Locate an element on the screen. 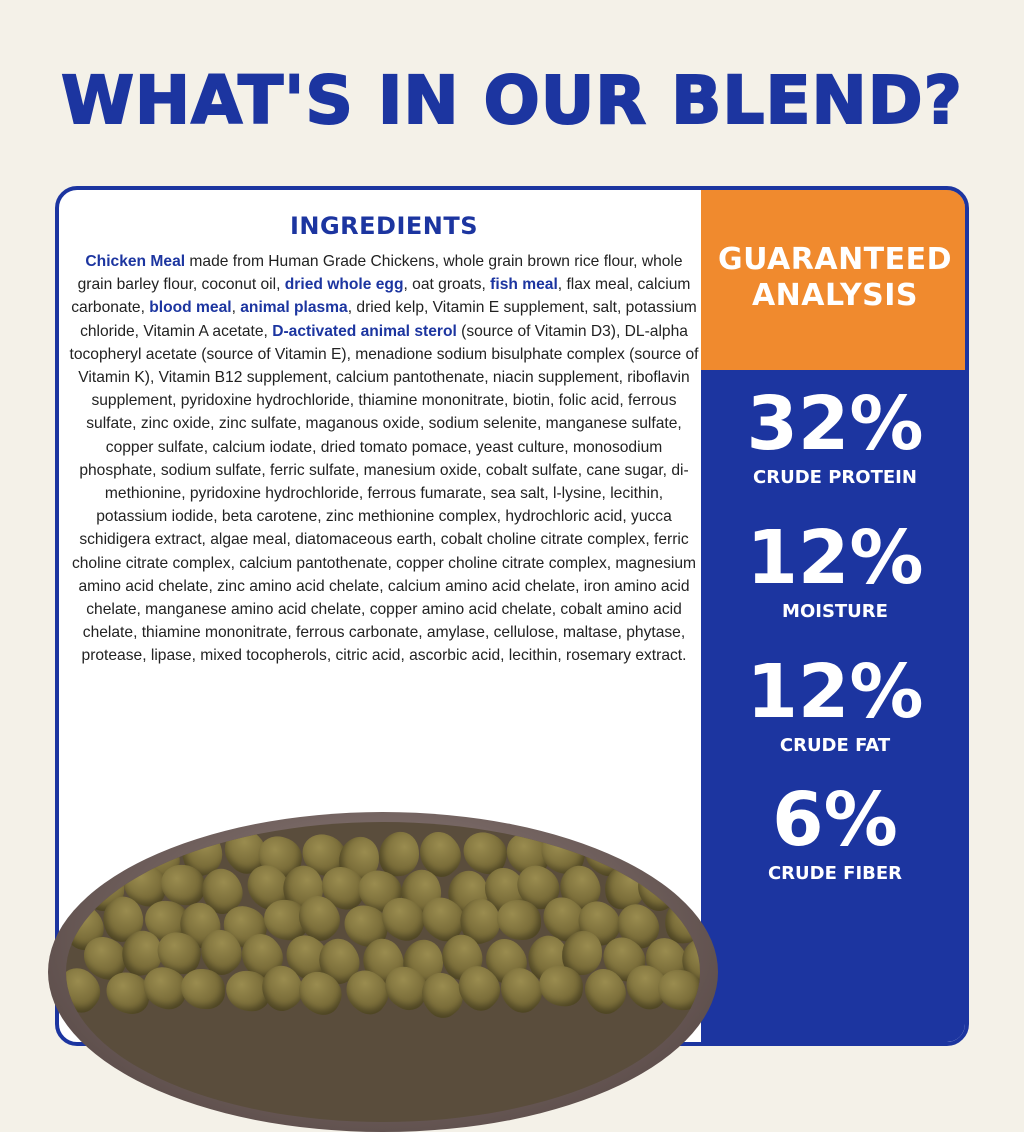 This screenshot has height=1132, width=1024. stat-crude-fiber: 6% CRUDE FIBER is located at coordinates (833, 831).